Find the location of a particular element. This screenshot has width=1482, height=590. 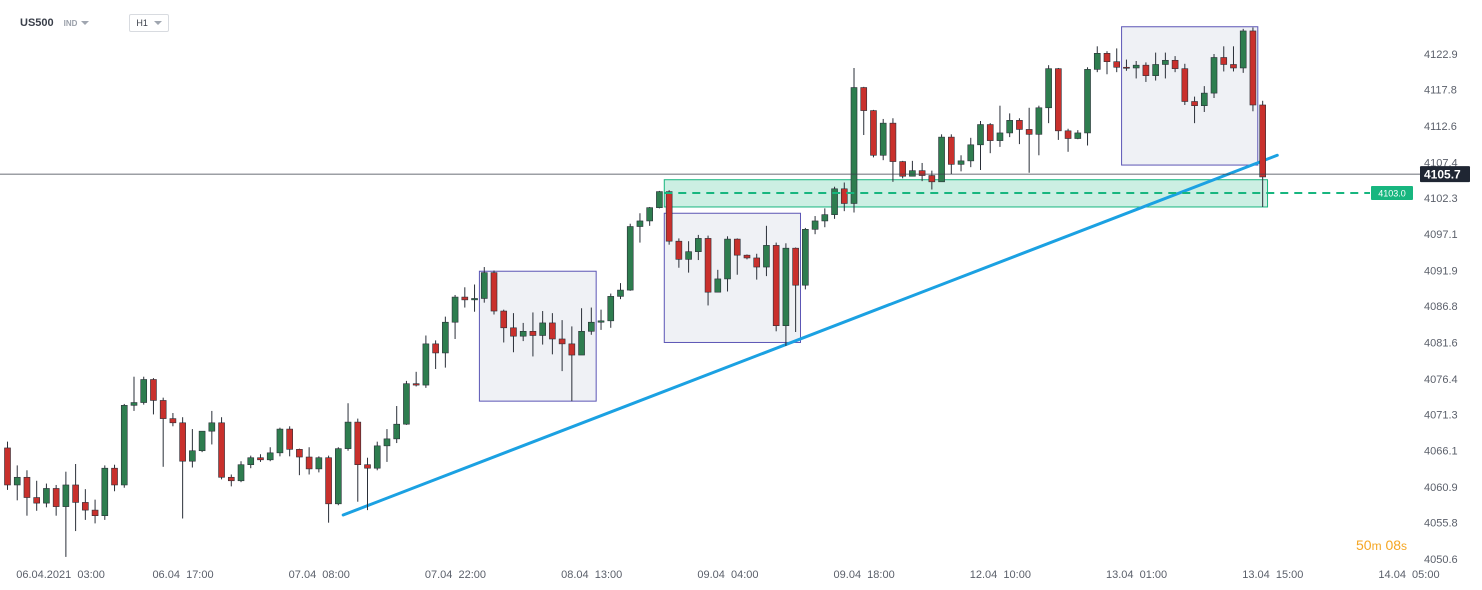

symbol-name: US500 is located at coordinates (37, 23).